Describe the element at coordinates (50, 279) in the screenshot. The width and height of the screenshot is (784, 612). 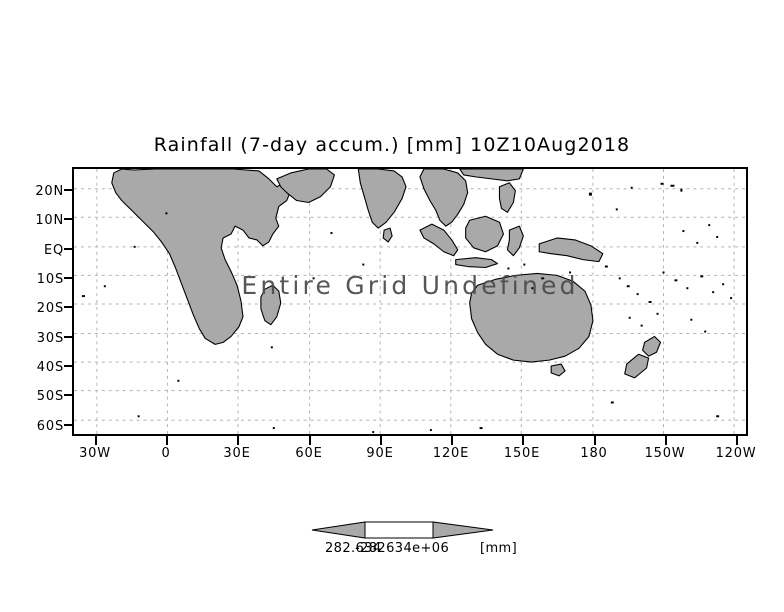
I see `y-tick-label-10S: 10S` at that location.